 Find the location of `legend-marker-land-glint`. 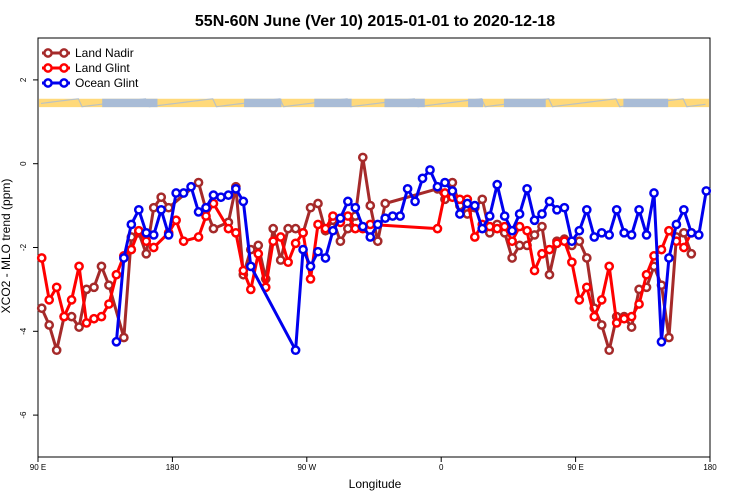

legend-marker-land-glint is located at coordinates (64, 68).